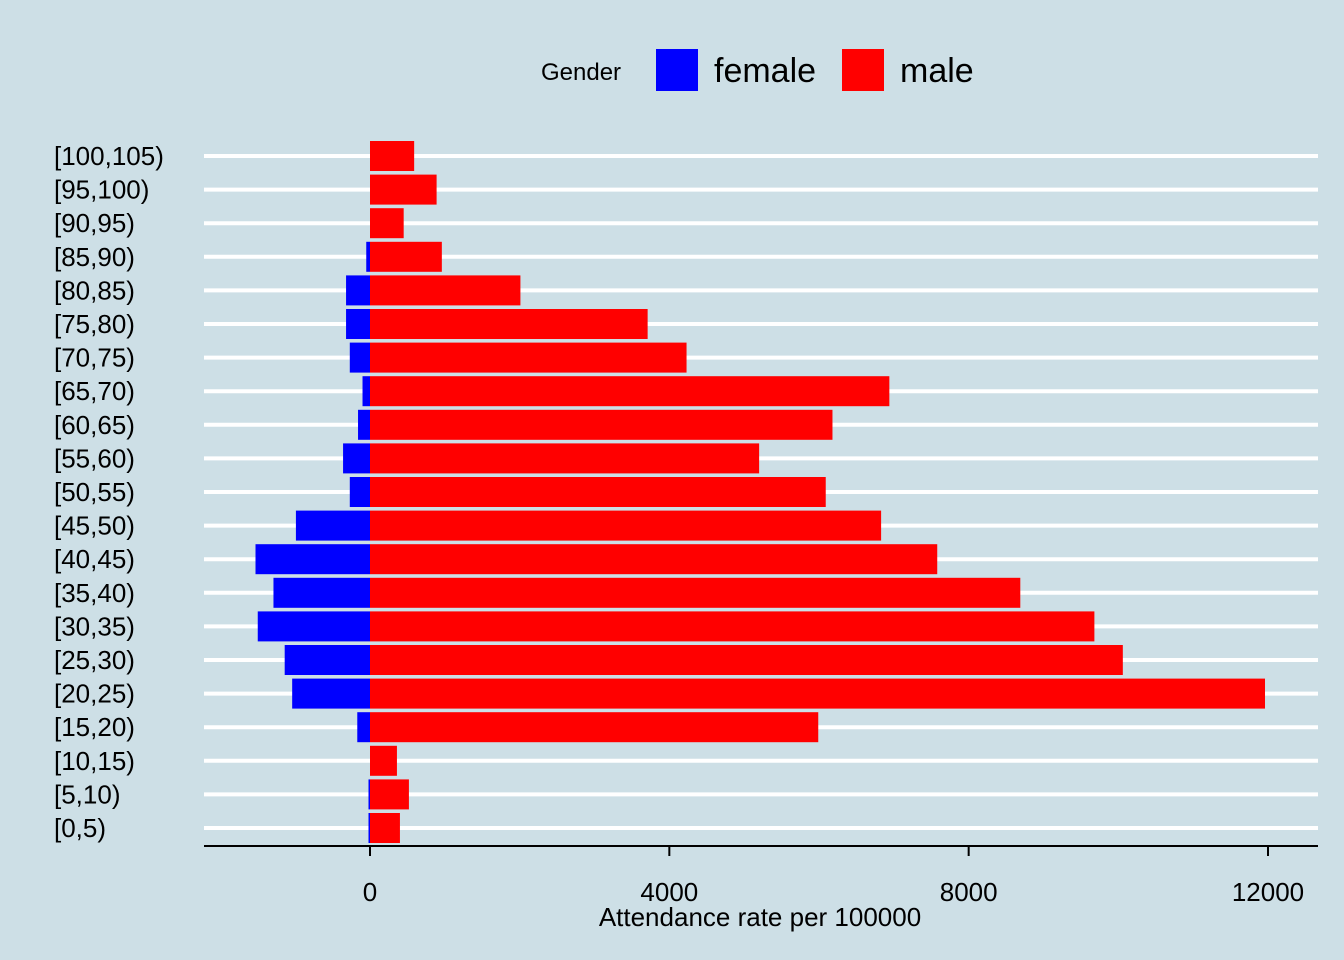  What do you see at coordinates (94, 761) in the screenshot?
I see `y-tick-label: [10,15)` at bounding box center [94, 761].